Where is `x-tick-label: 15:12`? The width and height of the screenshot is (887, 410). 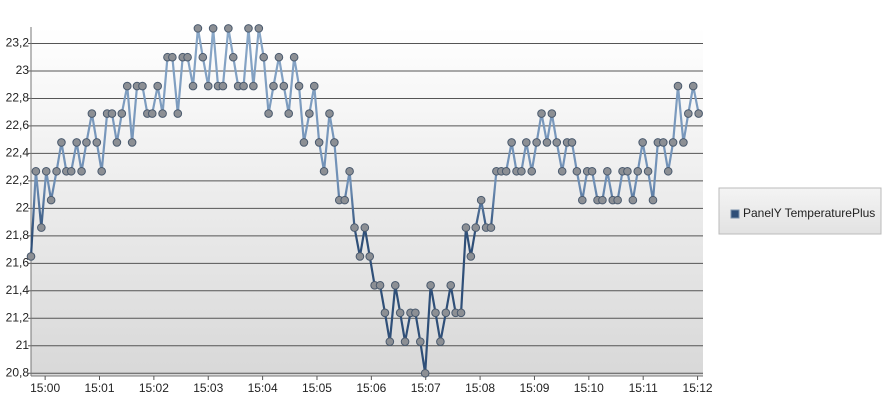
x-tick-label: 15:12 is located at coordinates (698, 388).